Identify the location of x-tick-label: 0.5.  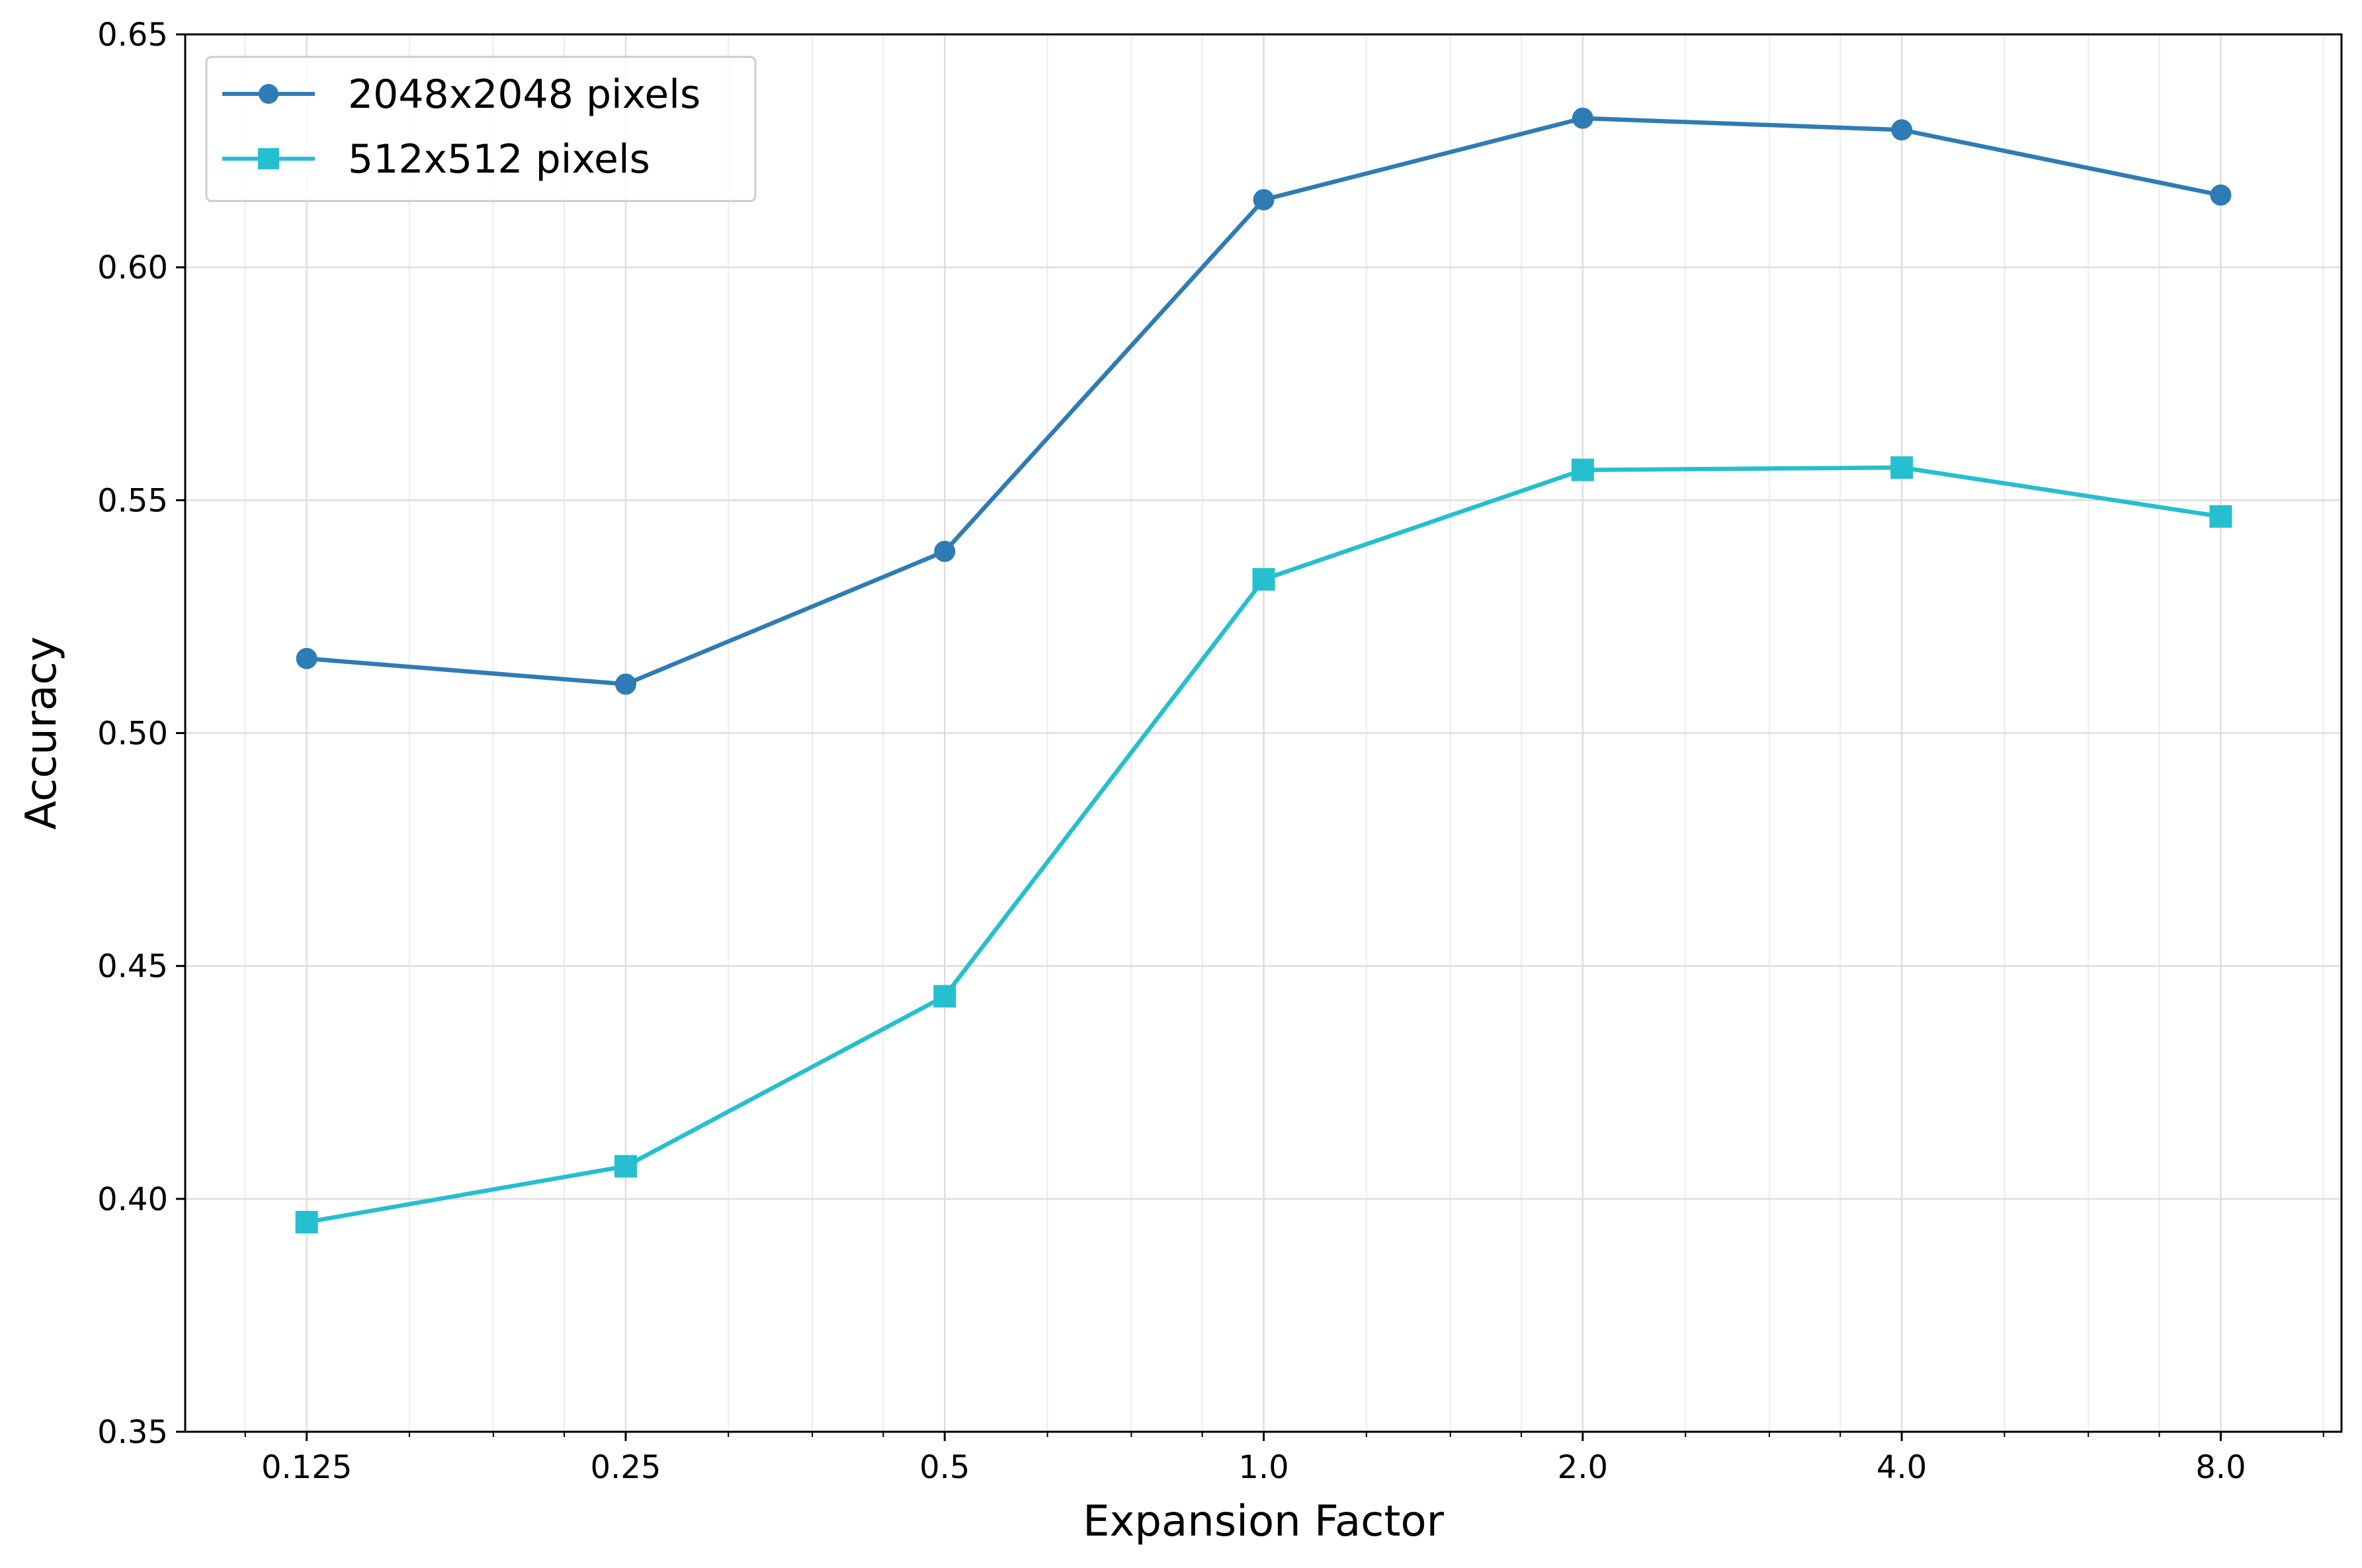
(944, 1467).